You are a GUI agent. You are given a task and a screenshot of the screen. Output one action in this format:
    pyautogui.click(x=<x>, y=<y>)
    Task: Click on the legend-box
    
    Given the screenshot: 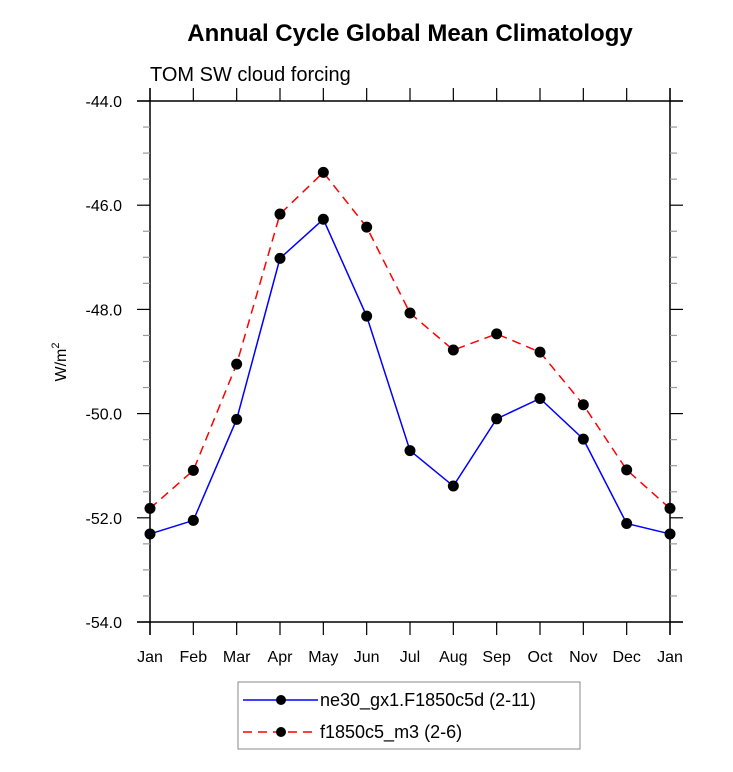 What is the action you would take?
    pyautogui.click(x=409, y=715)
    